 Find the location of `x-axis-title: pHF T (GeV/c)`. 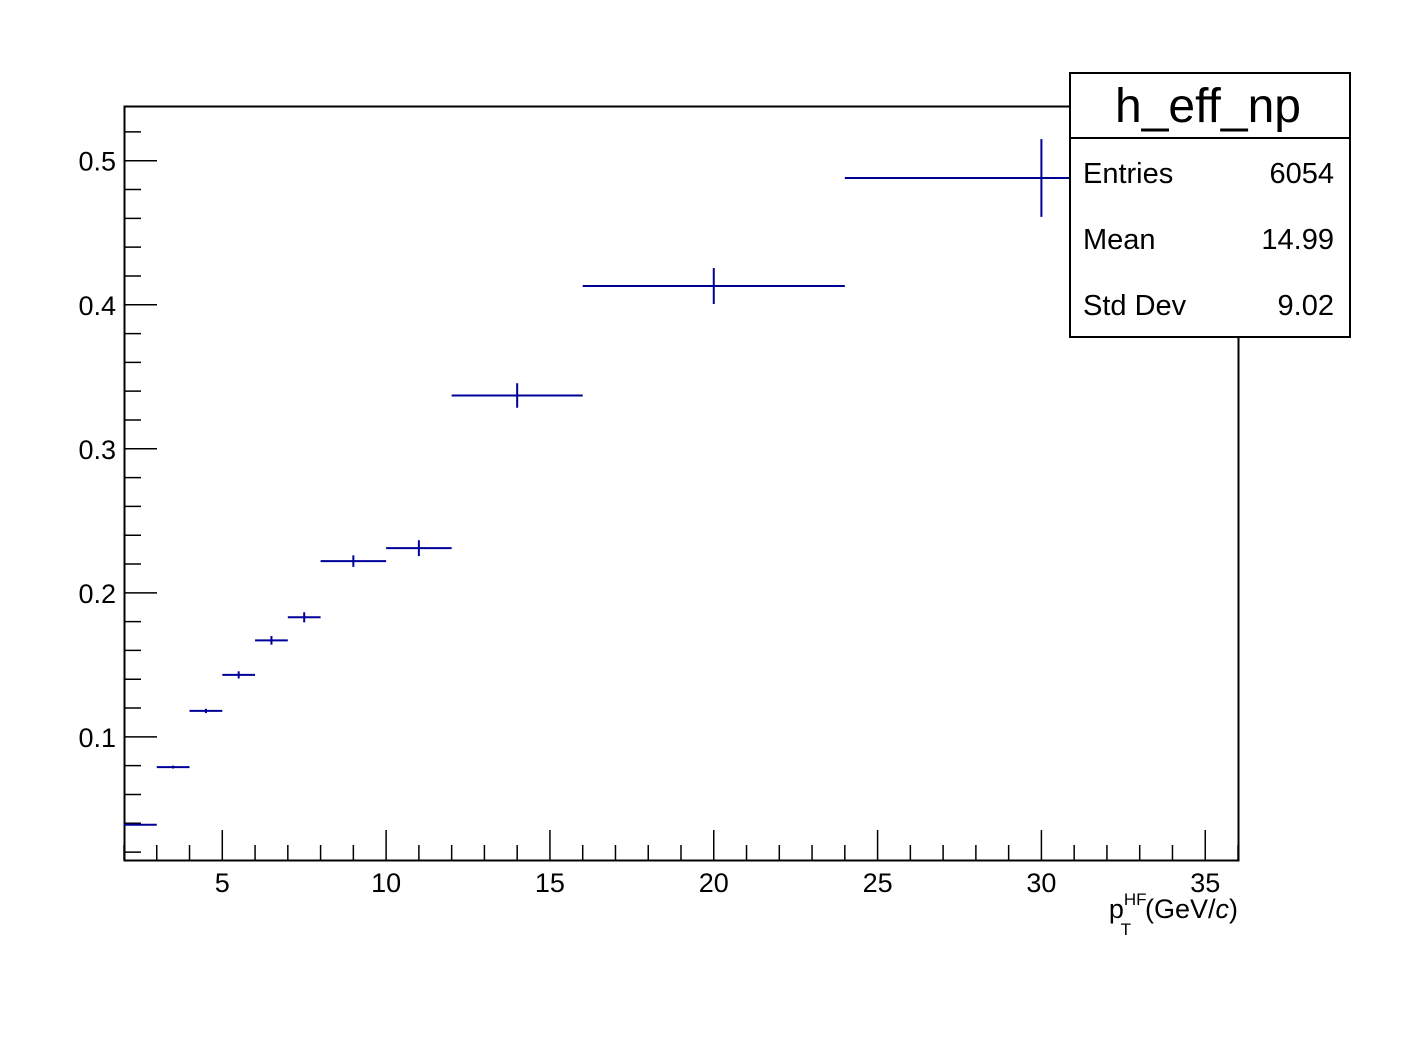

x-axis-title: pHF T (GeV/c) is located at coordinates (1173, 914).